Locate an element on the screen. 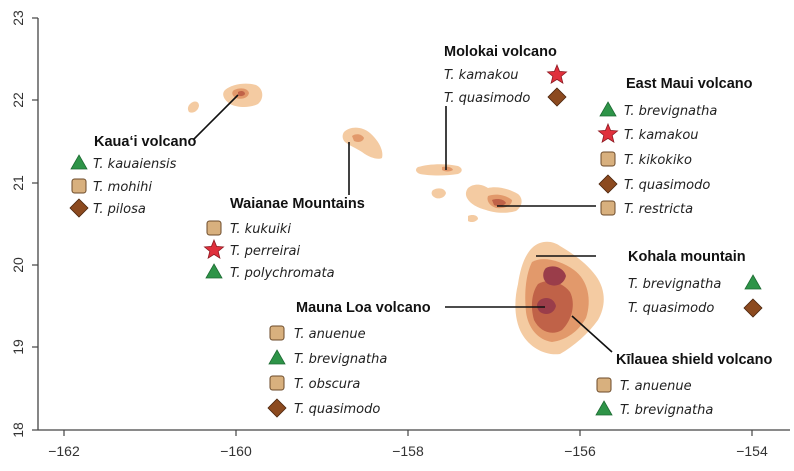 Image resolution: width=794 pixels, height=471 pixels. waianae-mountains-title: Waianae Mountains is located at coordinates (297, 204).